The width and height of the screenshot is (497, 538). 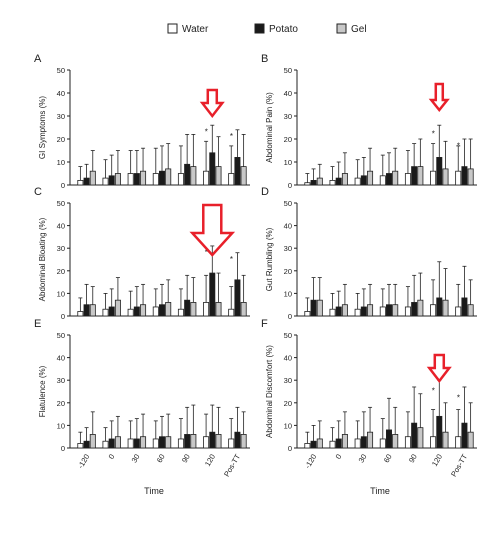 I want to click on panel-letter: C, so click(x=38, y=192).